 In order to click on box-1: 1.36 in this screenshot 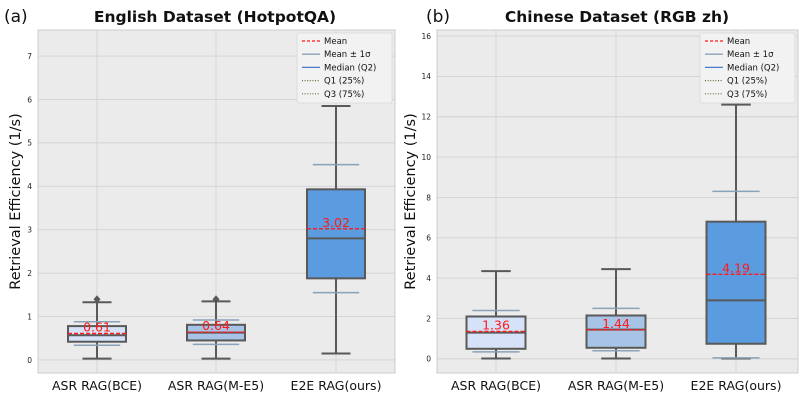, I will do `click(496, 315)`.